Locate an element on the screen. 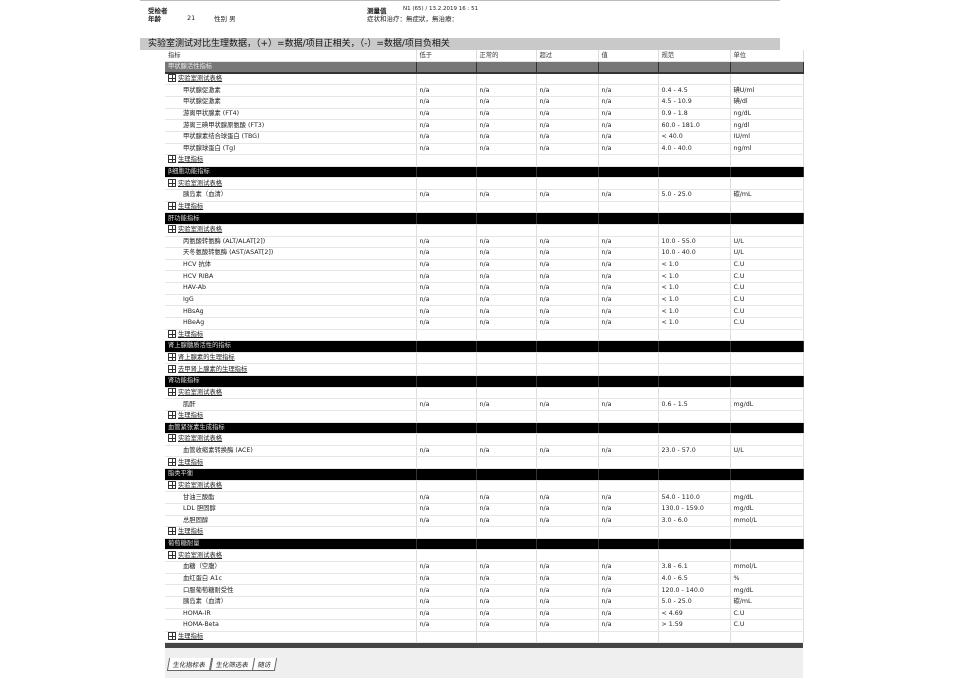 The image size is (973, 678). group-toggle: 肾上腺素的生理指标 is located at coordinates (291, 358).